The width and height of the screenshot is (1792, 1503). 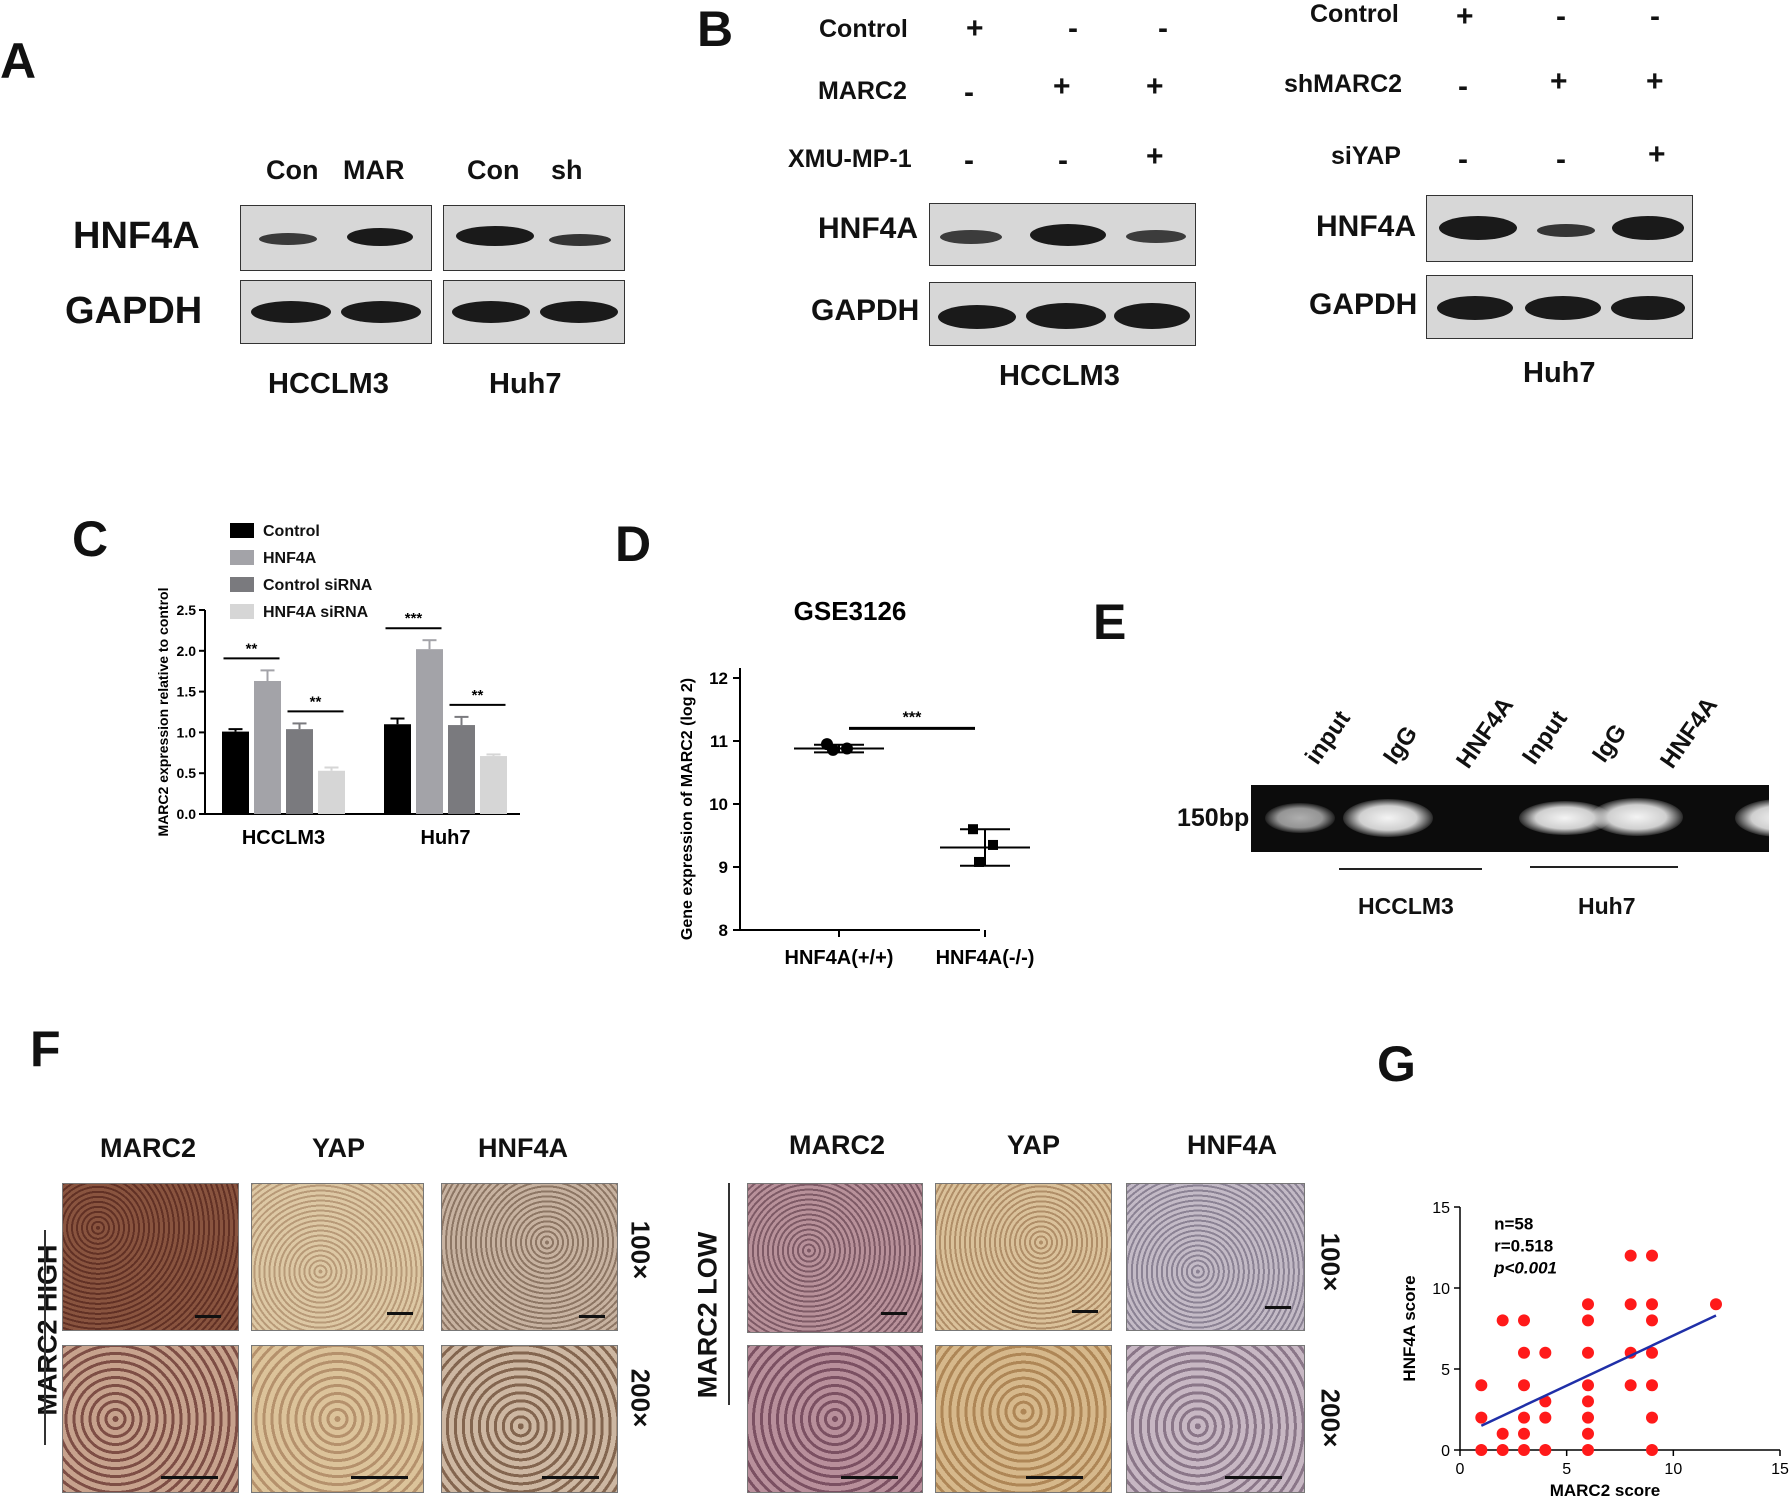 I want to click on lane-label: sh, so click(x=567, y=170).